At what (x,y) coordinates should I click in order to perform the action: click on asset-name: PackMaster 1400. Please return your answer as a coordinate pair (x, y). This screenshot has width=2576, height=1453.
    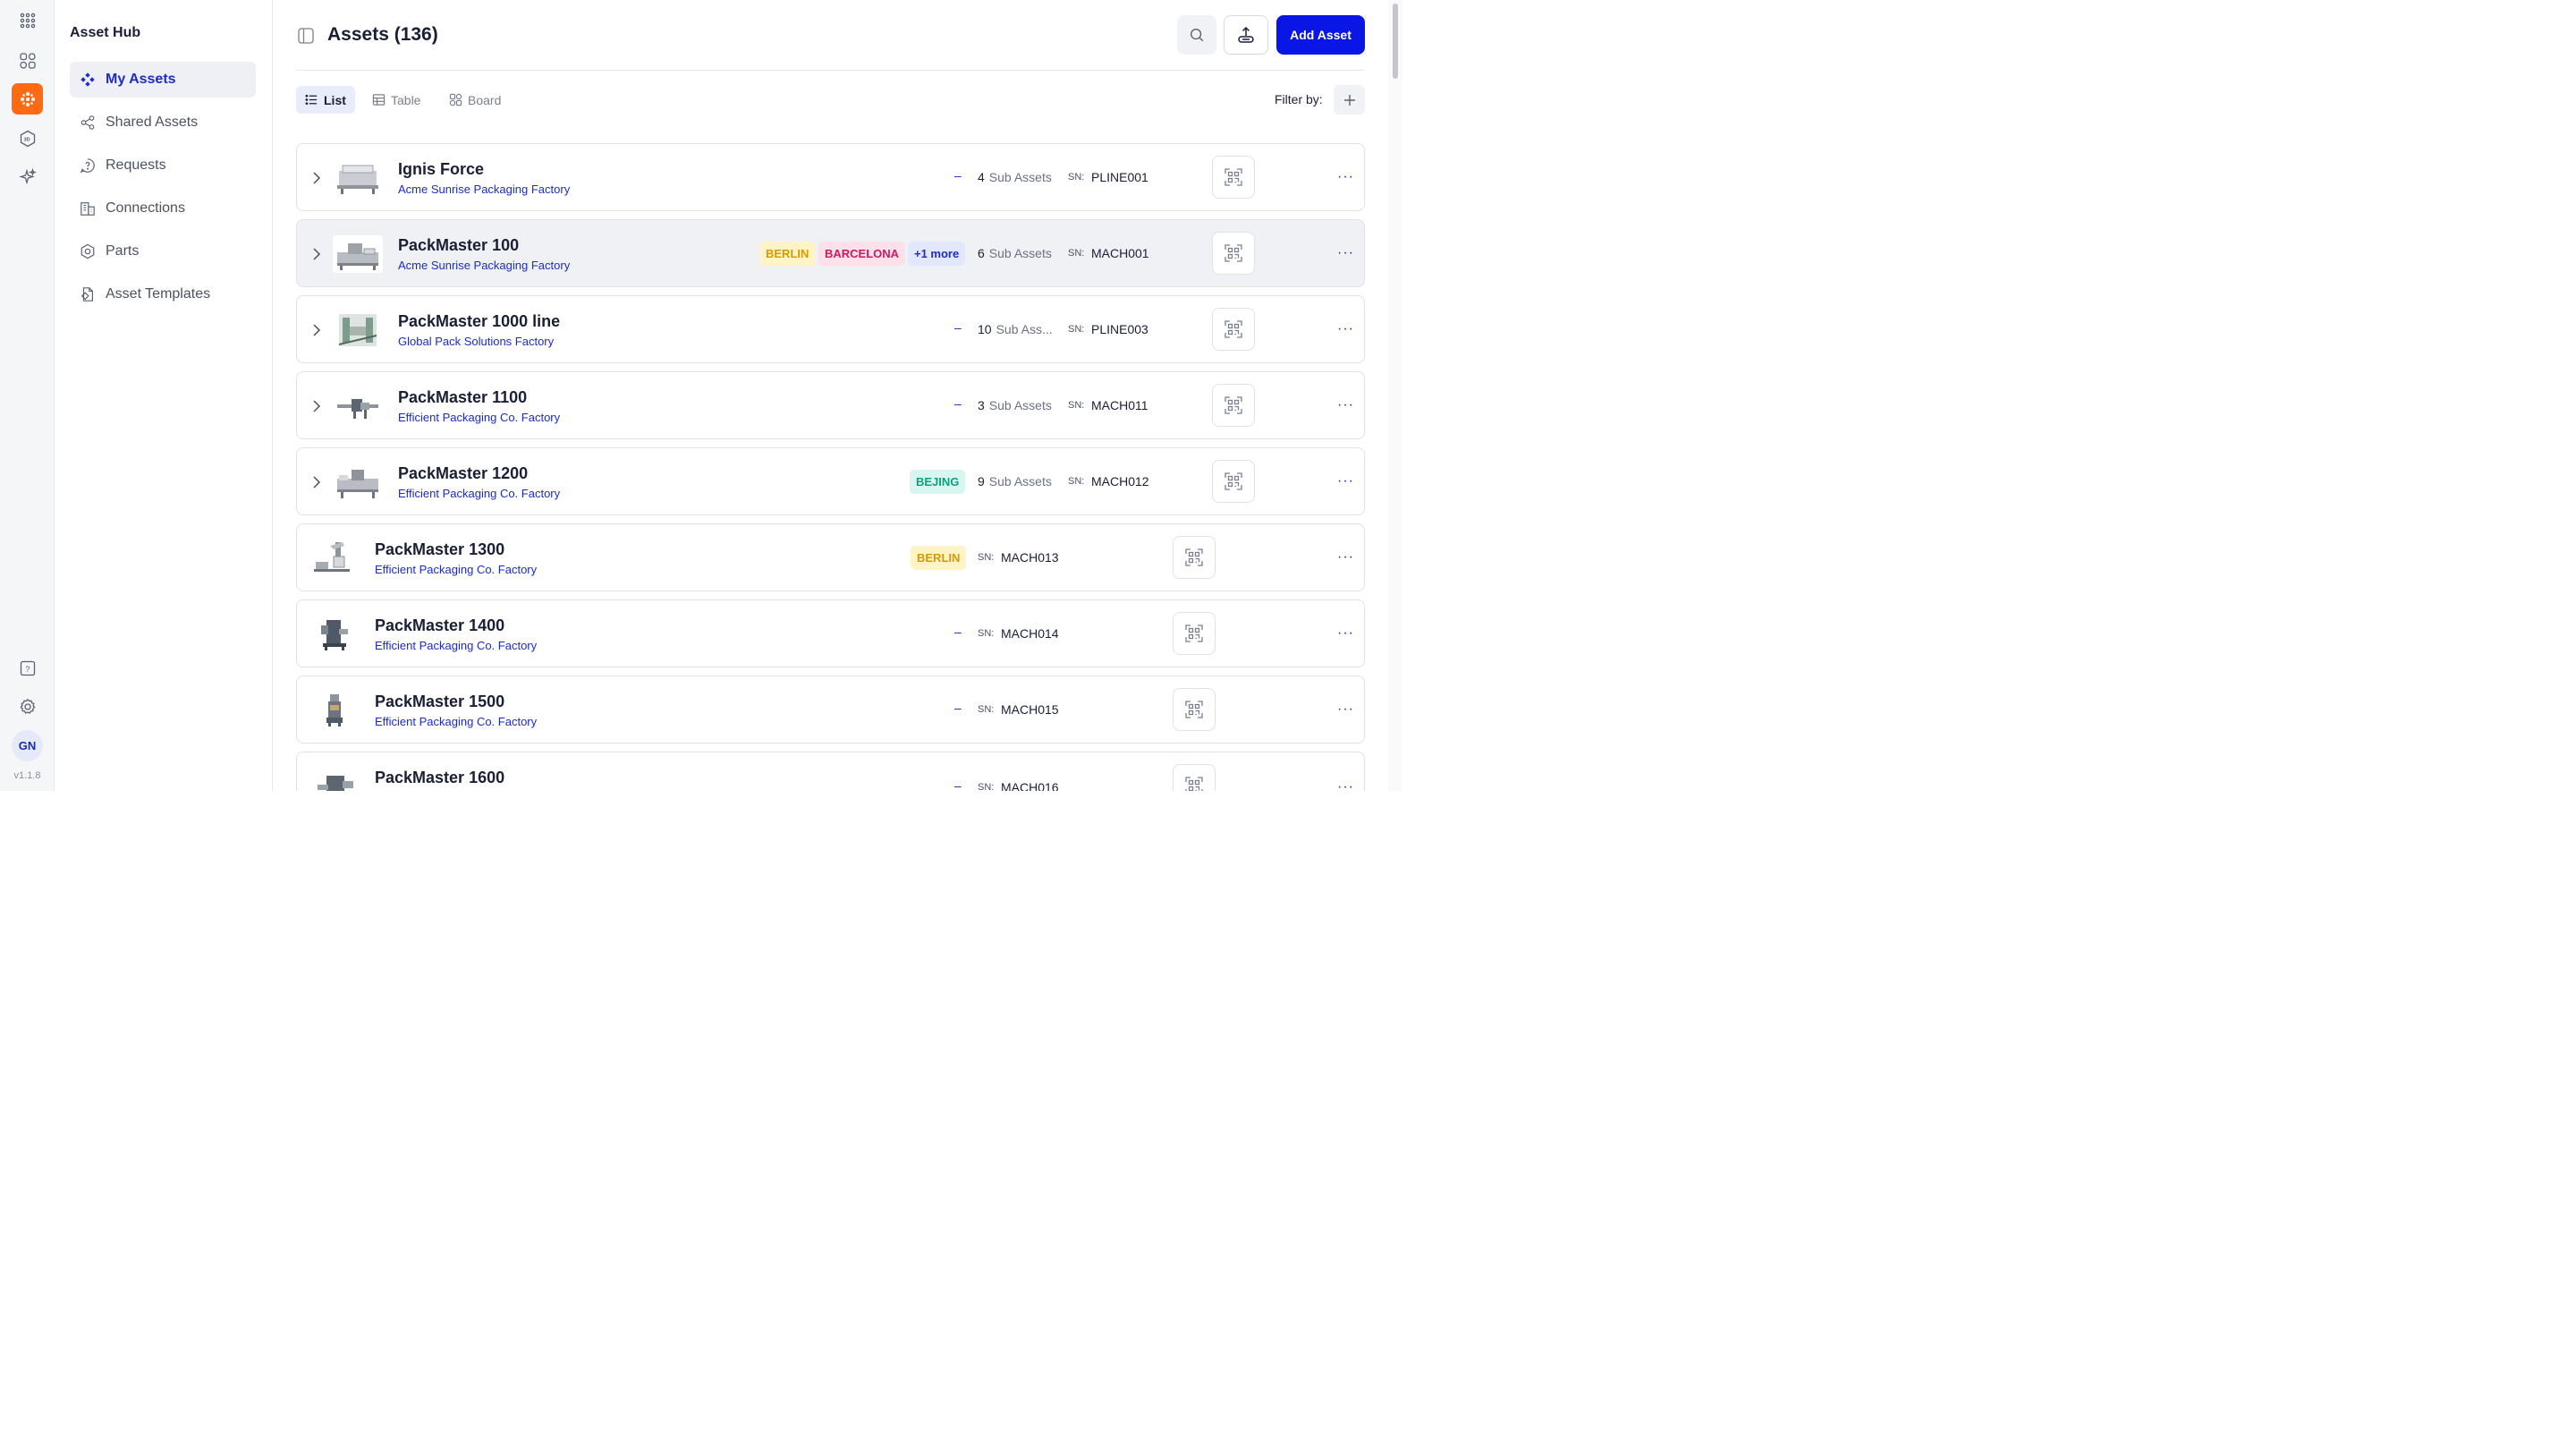
    Looking at the image, I should click on (440, 625).